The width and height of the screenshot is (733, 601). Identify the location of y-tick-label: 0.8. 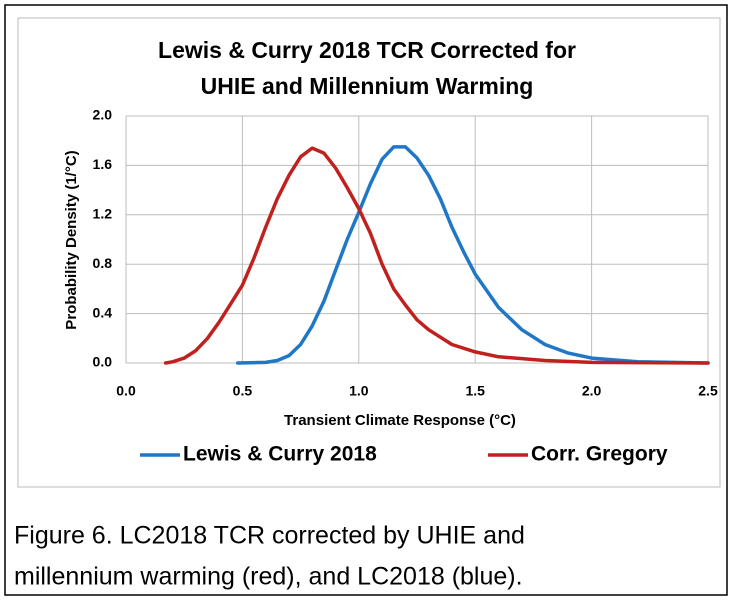
(103, 263).